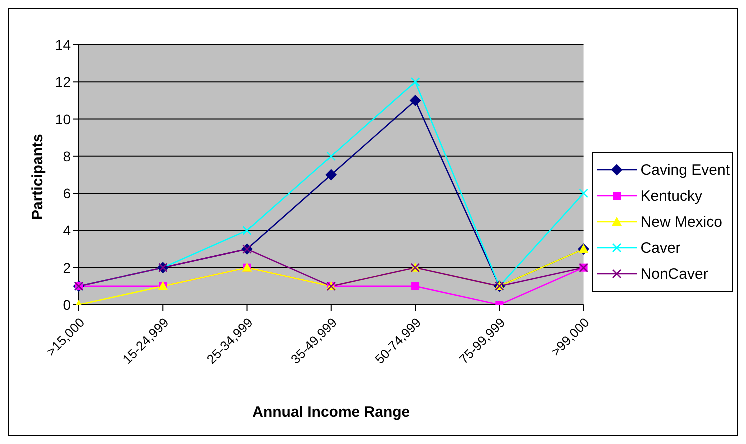  What do you see at coordinates (685, 170) in the screenshot?
I see `legend-label: Caving Event` at bounding box center [685, 170].